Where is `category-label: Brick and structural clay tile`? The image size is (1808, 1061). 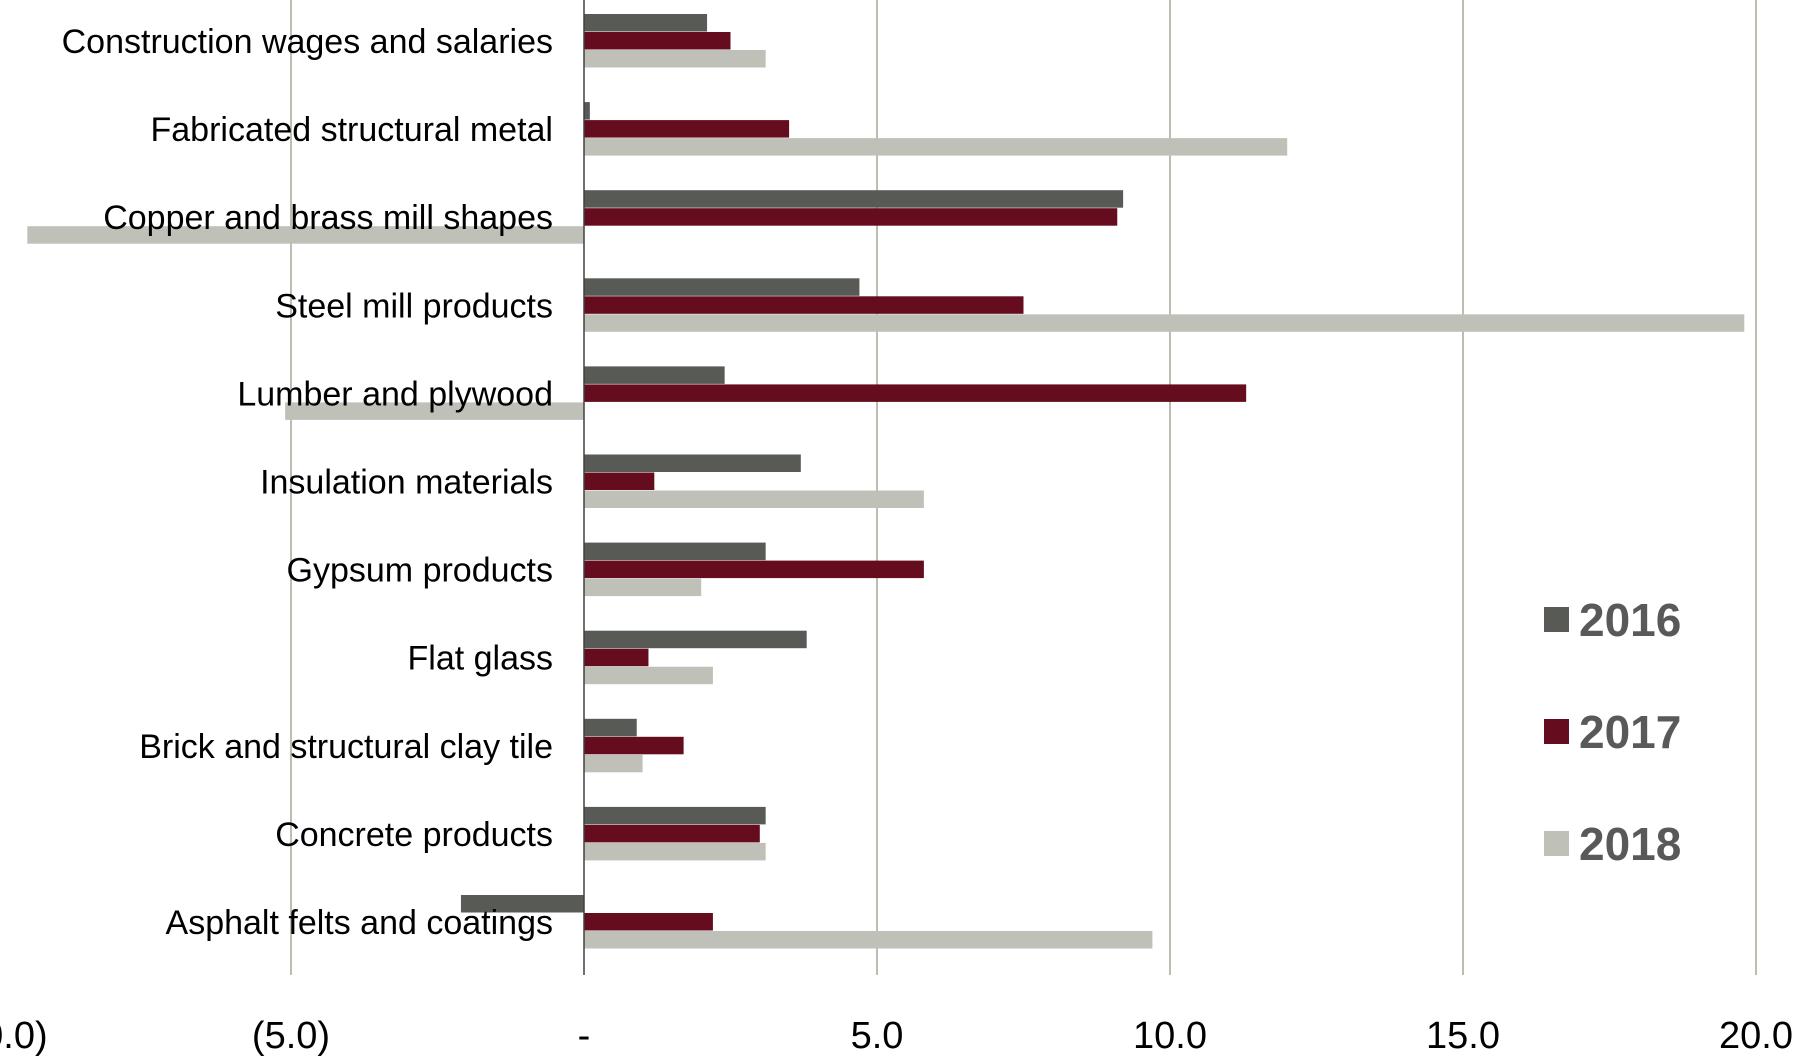
category-label: Brick and structural clay tile is located at coordinates (346, 747).